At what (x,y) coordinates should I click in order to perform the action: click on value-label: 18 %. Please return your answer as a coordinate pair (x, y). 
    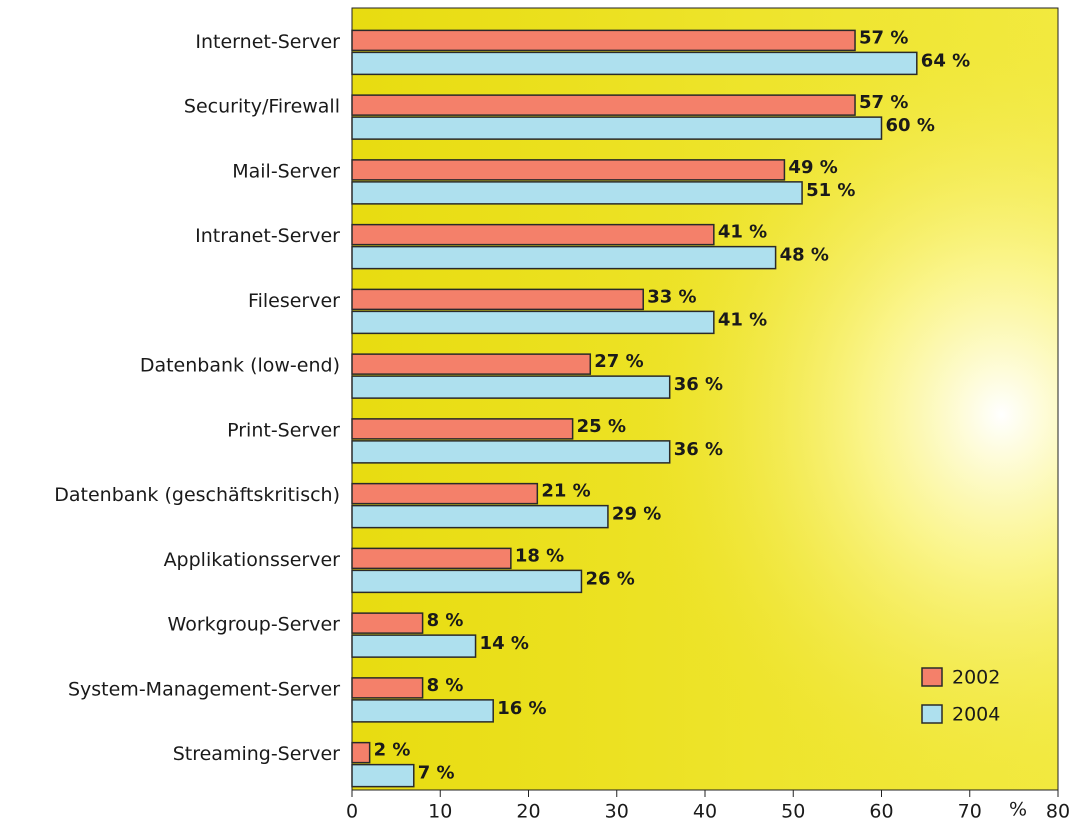
    Looking at the image, I should click on (539, 555).